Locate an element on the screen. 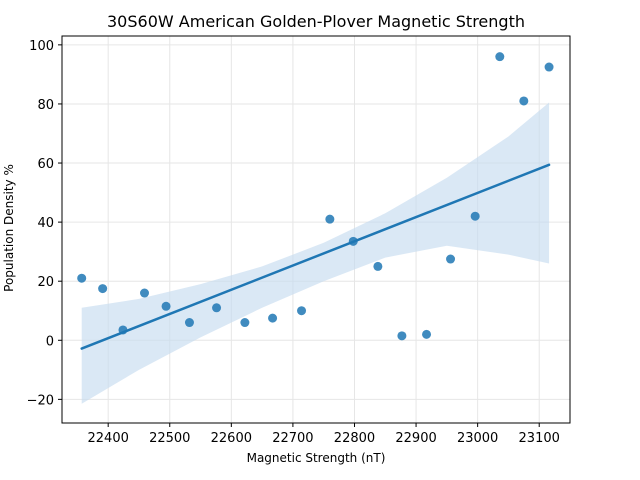  y-axis-label: Population Density % is located at coordinates (9, 228).